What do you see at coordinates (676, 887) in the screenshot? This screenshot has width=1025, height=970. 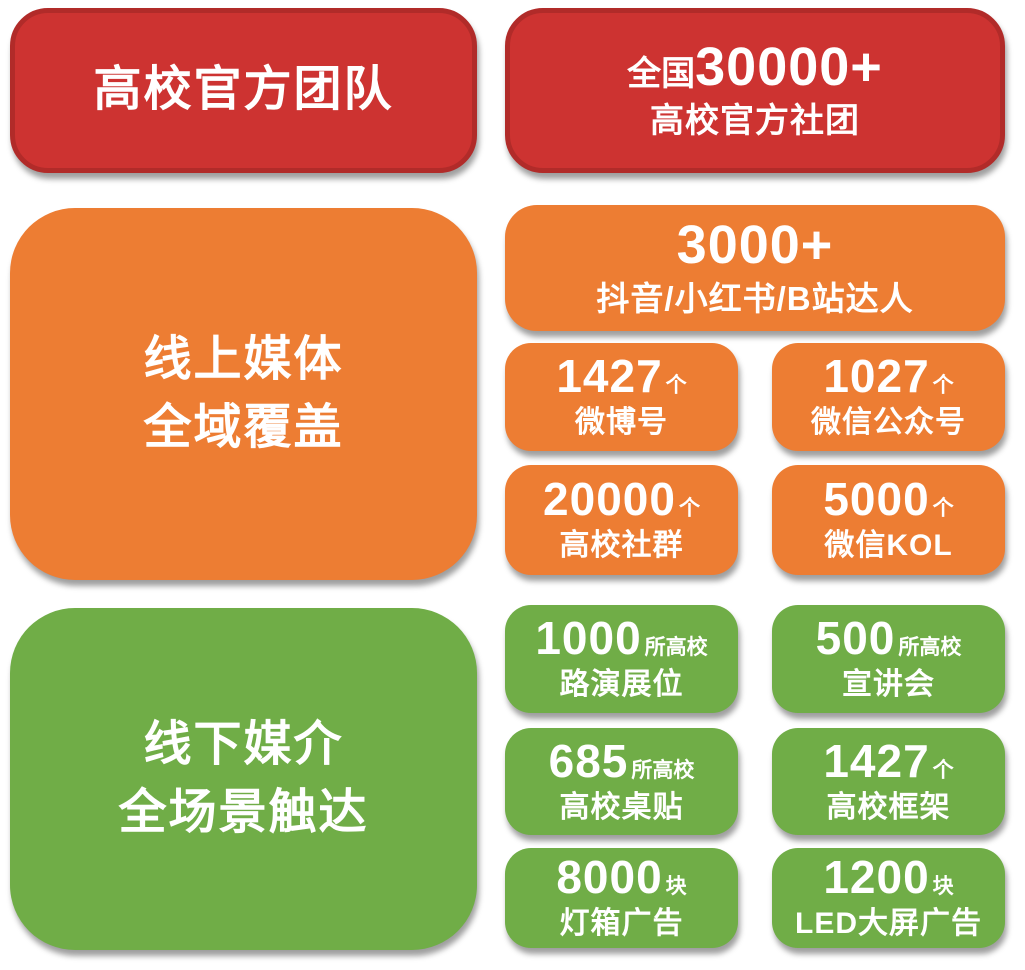 I see `lightbox-ads-unit: 块` at bounding box center [676, 887].